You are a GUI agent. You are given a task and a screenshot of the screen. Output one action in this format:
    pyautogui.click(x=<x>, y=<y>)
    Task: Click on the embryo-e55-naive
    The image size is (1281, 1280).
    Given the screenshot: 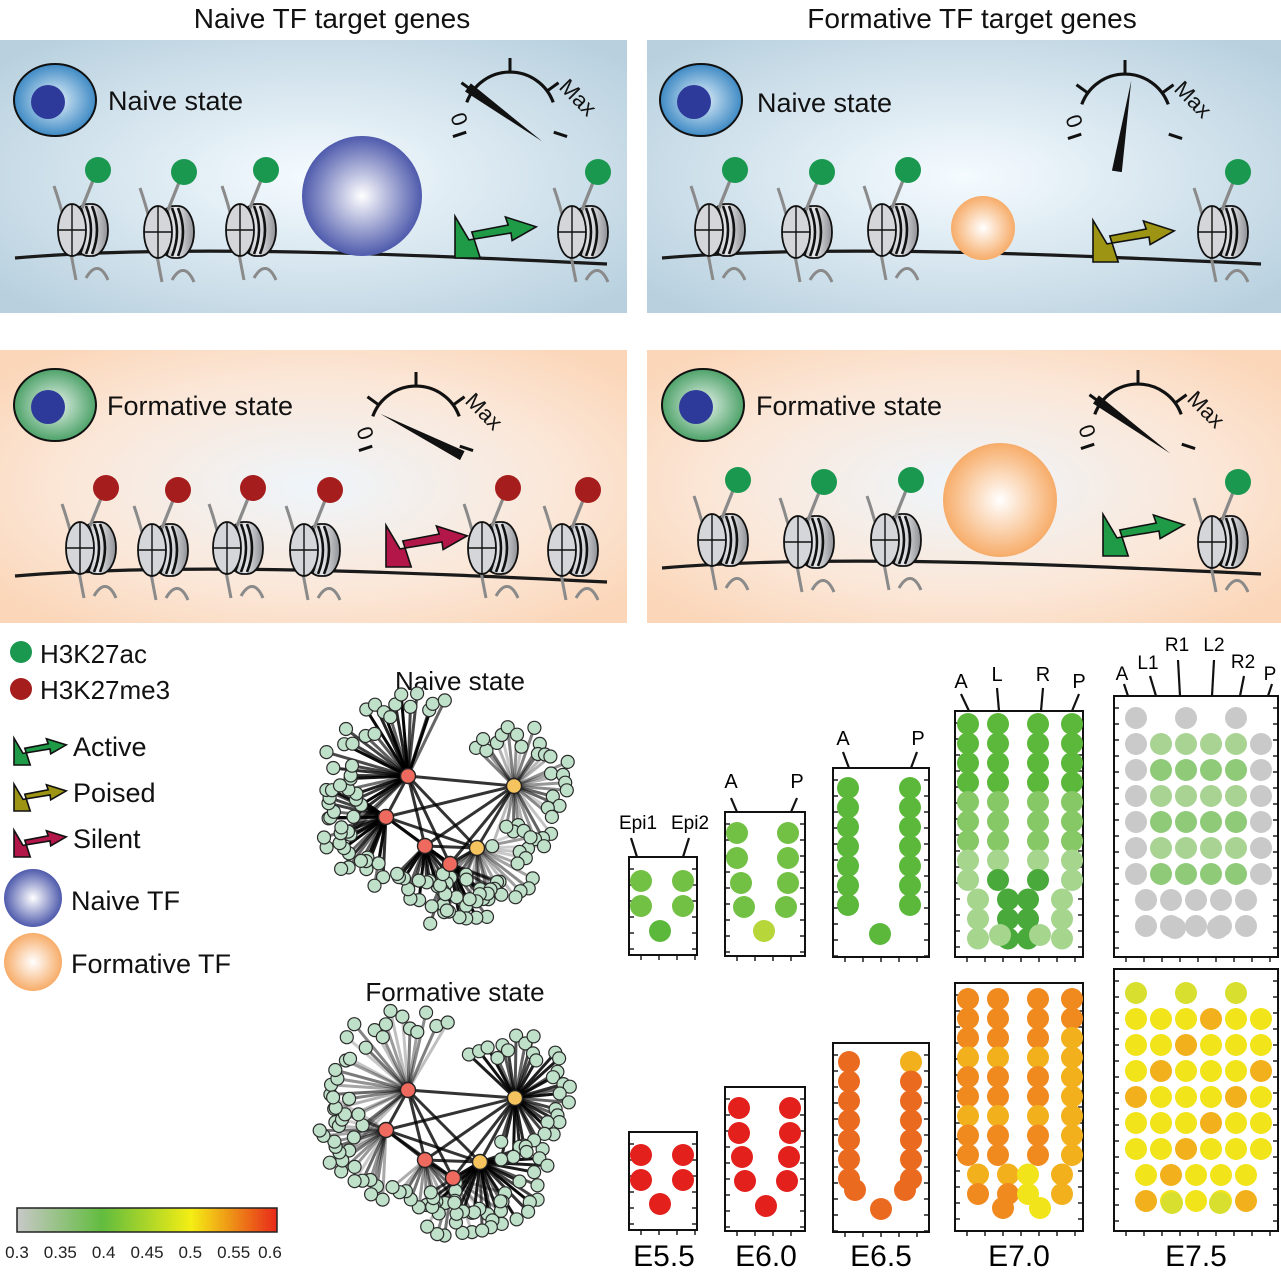 What is the action you would take?
    pyautogui.click(x=663, y=908)
    